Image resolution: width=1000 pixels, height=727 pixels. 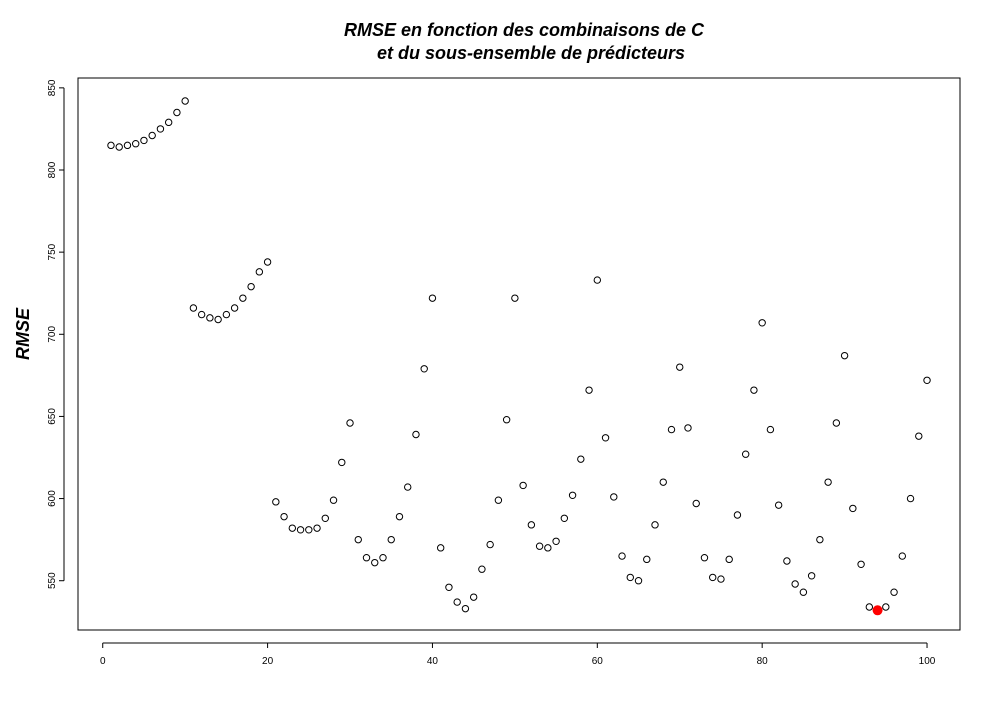 What do you see at coordinates (103, 661) in the screenshot?
I see `x-tick-label: 0` at bounding box center [103, 661].